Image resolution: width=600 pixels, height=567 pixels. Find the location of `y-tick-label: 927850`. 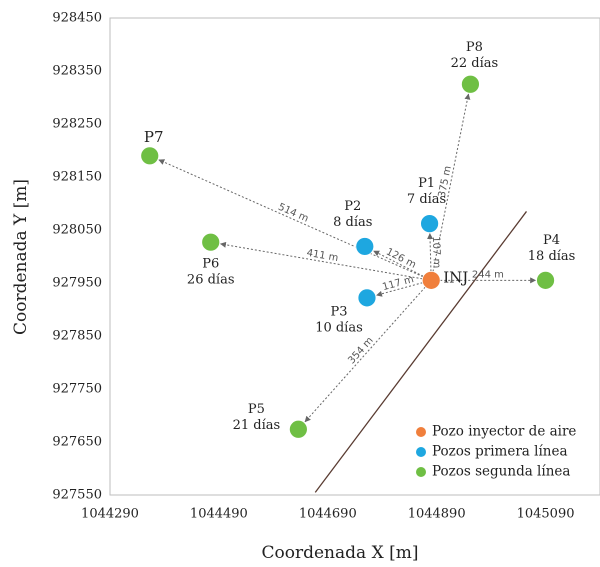

y-tick-label: 927850 is located at coordinates (77, 336).